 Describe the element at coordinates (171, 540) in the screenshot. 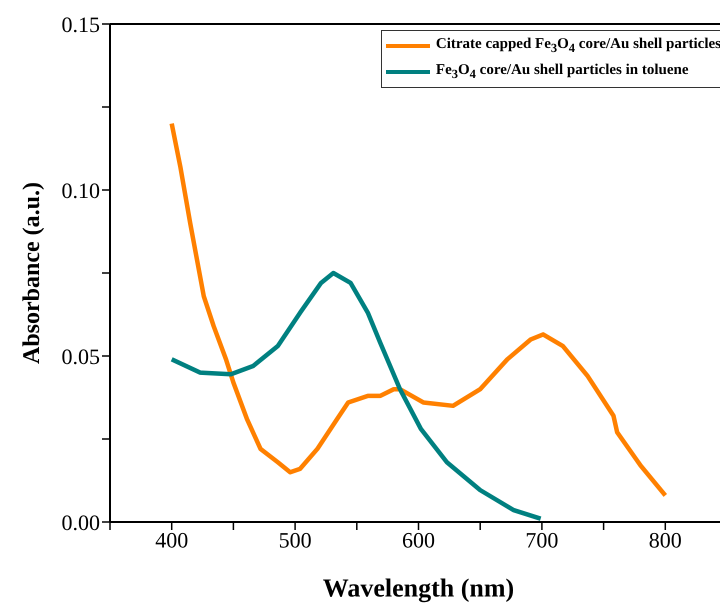

I see `x-tick-label: 400` at that location.